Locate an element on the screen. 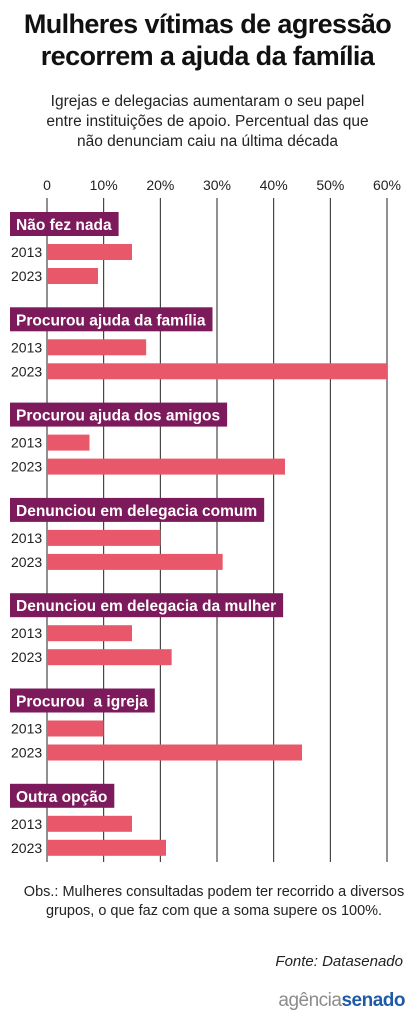 This screenshot has width=415, height=1024. agencia-senado-logo: agênciasenado is located at coordinates (341, 1001).